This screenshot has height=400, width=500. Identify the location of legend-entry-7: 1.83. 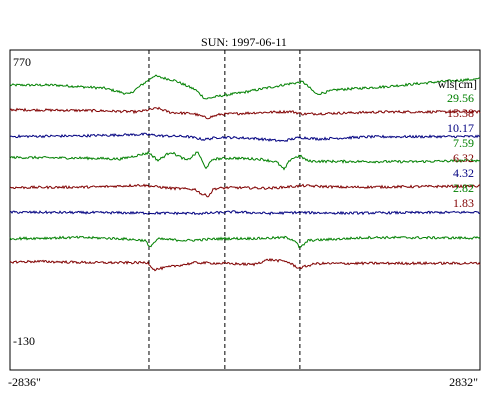
(463, 203).